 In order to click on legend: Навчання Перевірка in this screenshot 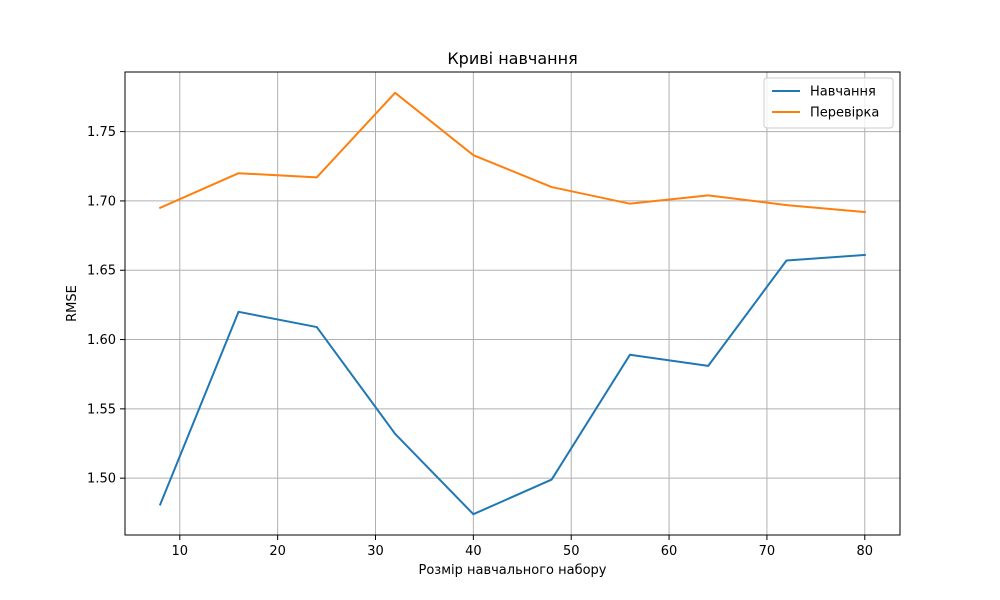, I will do `click(828, 103)`.